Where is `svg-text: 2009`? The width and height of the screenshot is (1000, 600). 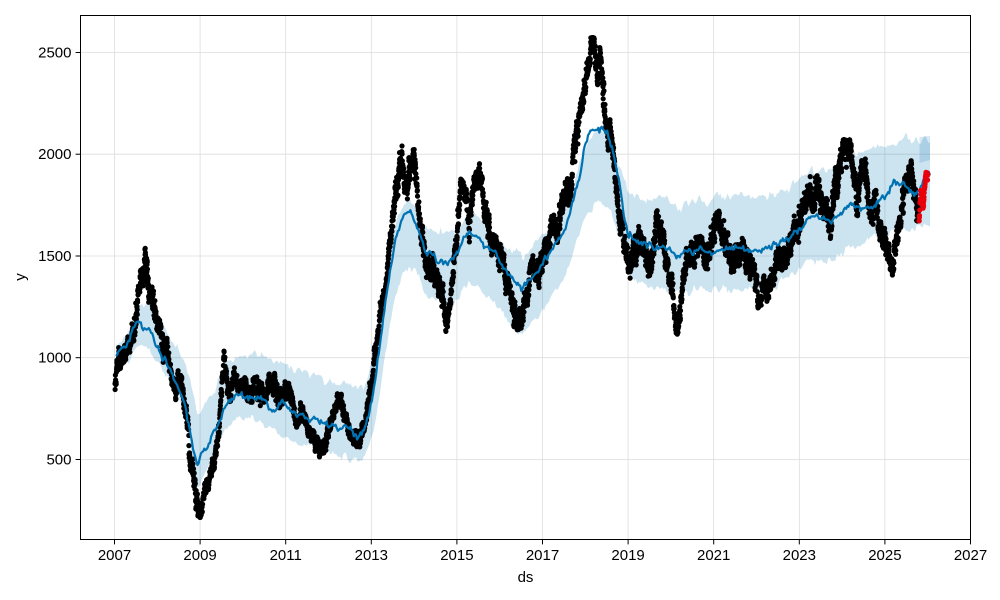 svg-text: 2009 is located at coordinates (199, 555).